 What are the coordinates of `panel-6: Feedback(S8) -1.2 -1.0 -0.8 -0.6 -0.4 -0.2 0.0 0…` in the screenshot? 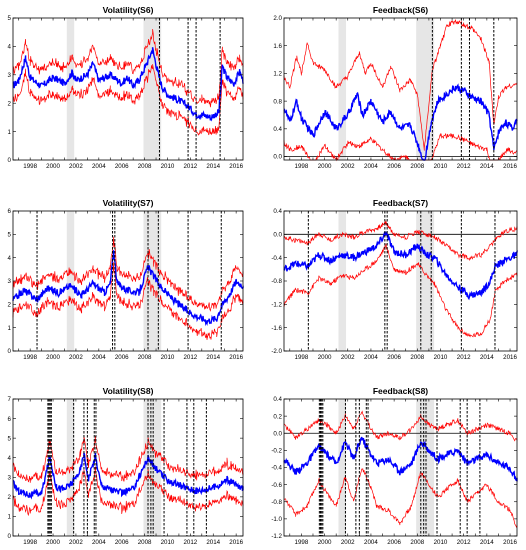 It's located at (394, 466).